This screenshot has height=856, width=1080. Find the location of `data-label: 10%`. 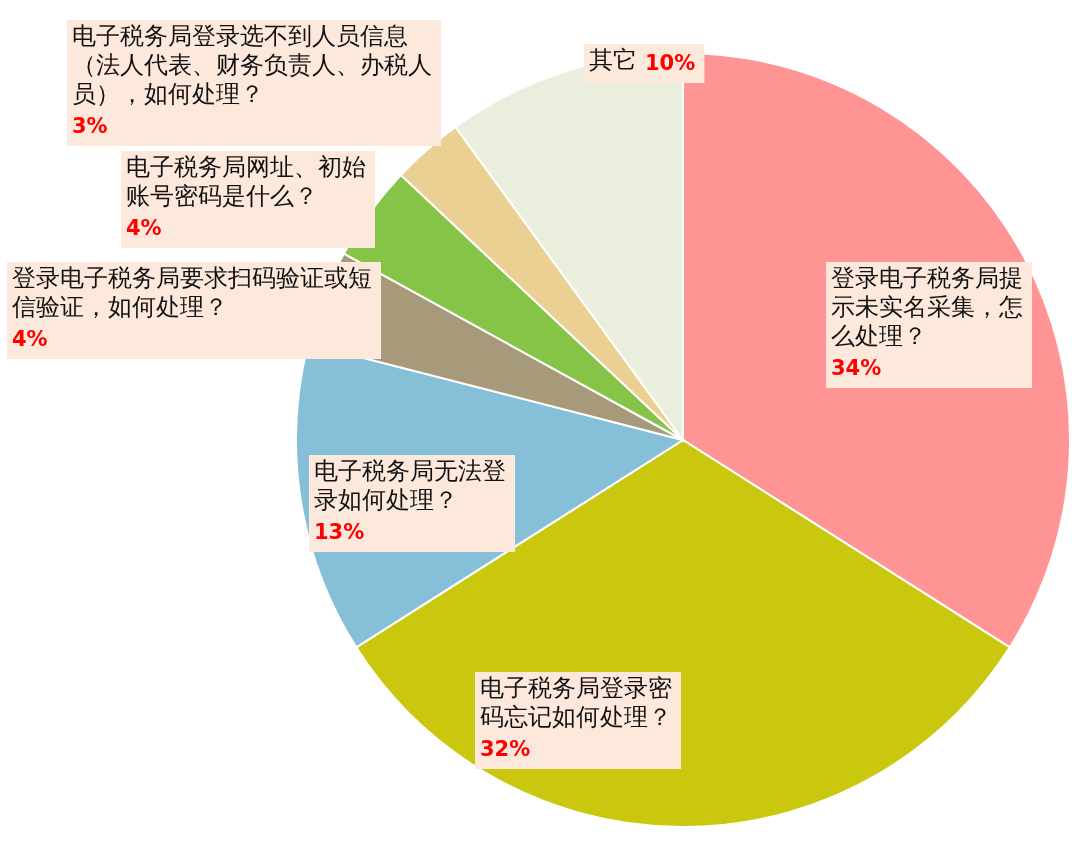

data-label: 10% is located at coordinates (670, 63).